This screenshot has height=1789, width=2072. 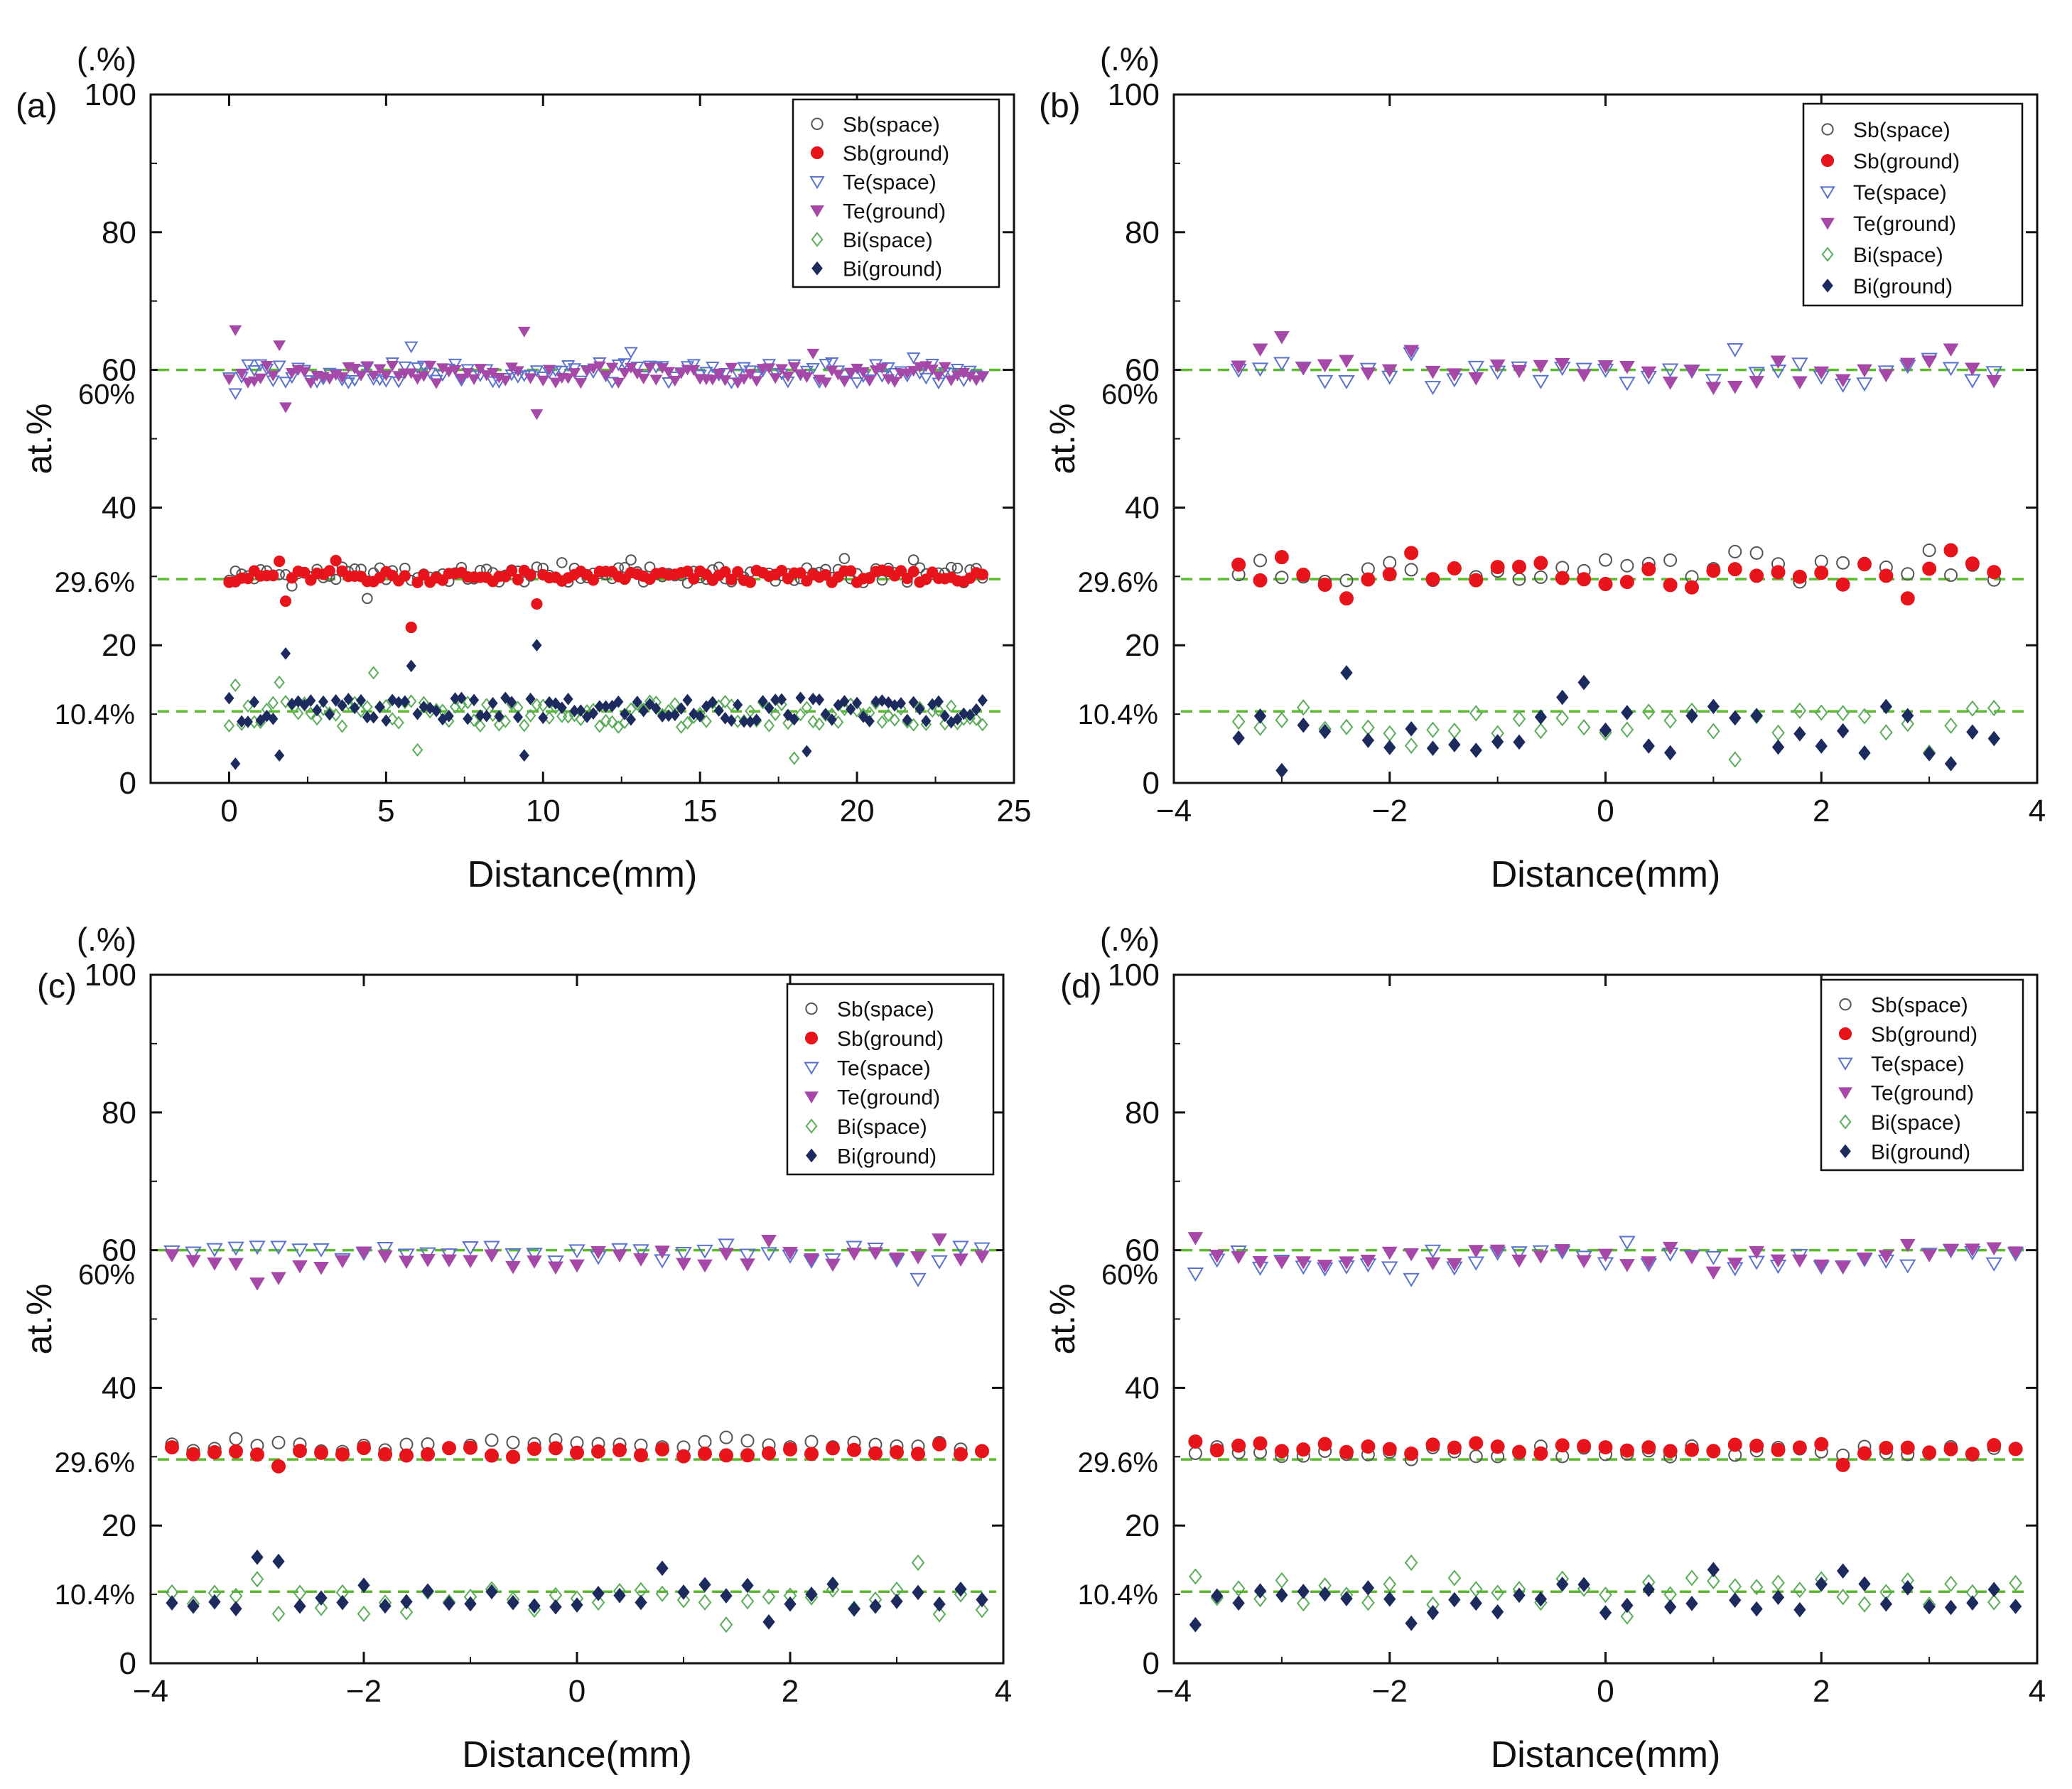 What do you see at coordinates (1134, 975) in the screenshot?
I see `y-tick-label: 100` at bounding box center [1134, 975].